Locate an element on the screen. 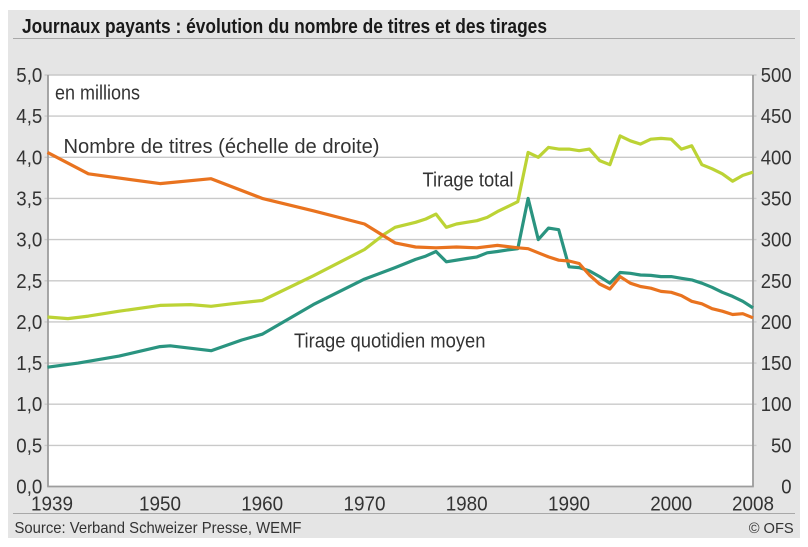 The width and height of the screenshot is (808, 547). svg-text: 450 is located at coordinates (776, 117).